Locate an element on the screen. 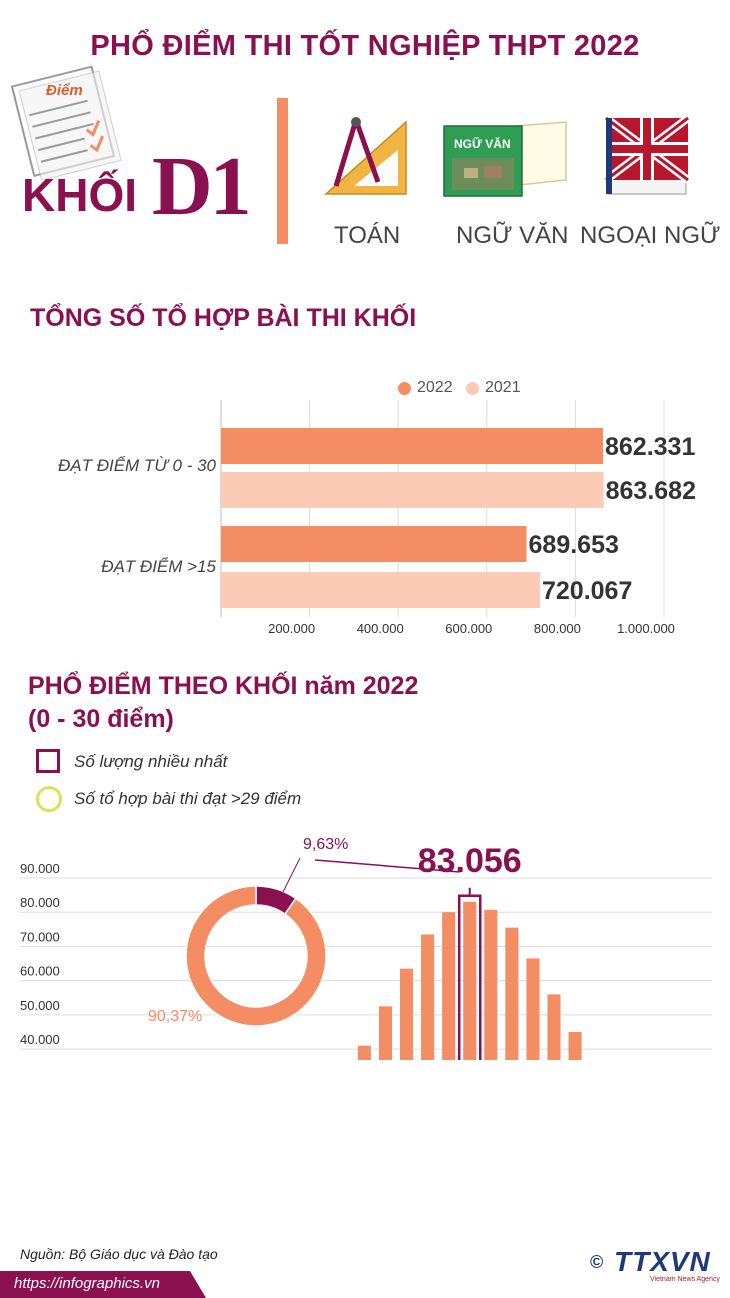 The width and height of the screenshot is (730, 1298). subject-literature: NGỮ VĂN is located at coordinates (512, 235).